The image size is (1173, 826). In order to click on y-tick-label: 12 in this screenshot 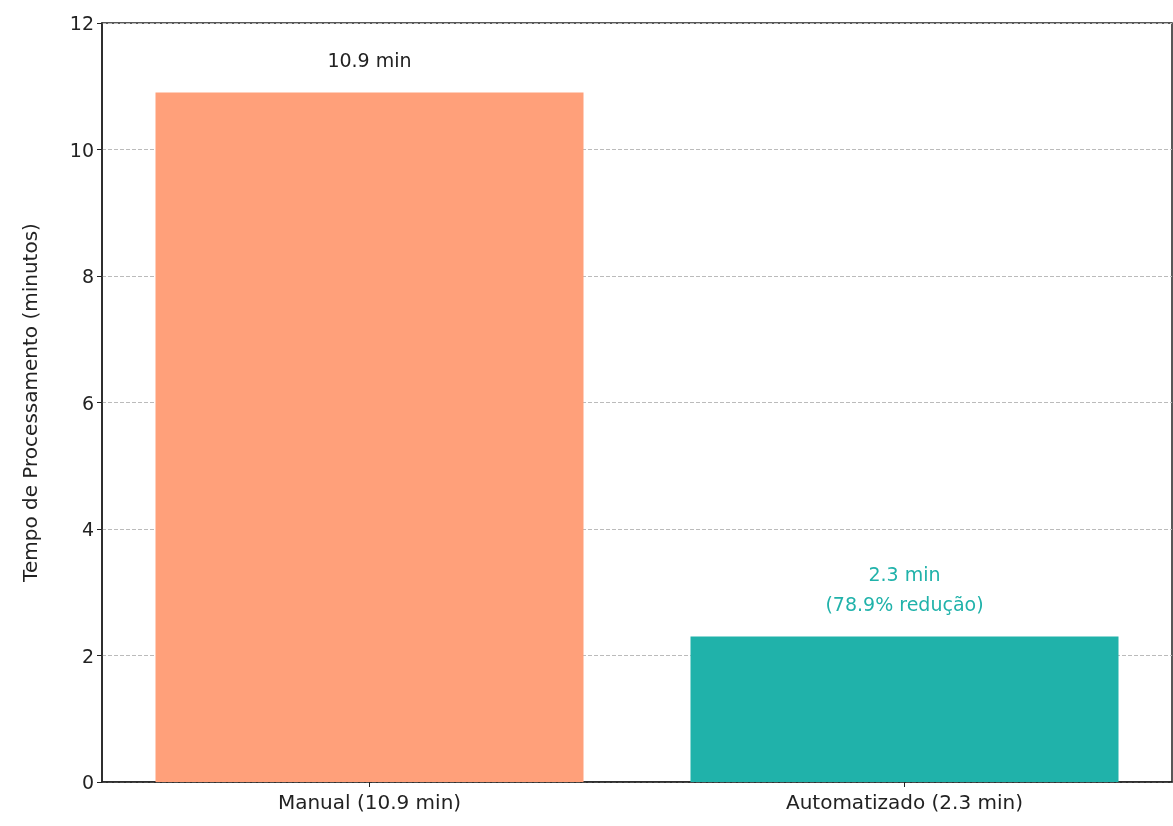, I will do `click(81, 23)`.